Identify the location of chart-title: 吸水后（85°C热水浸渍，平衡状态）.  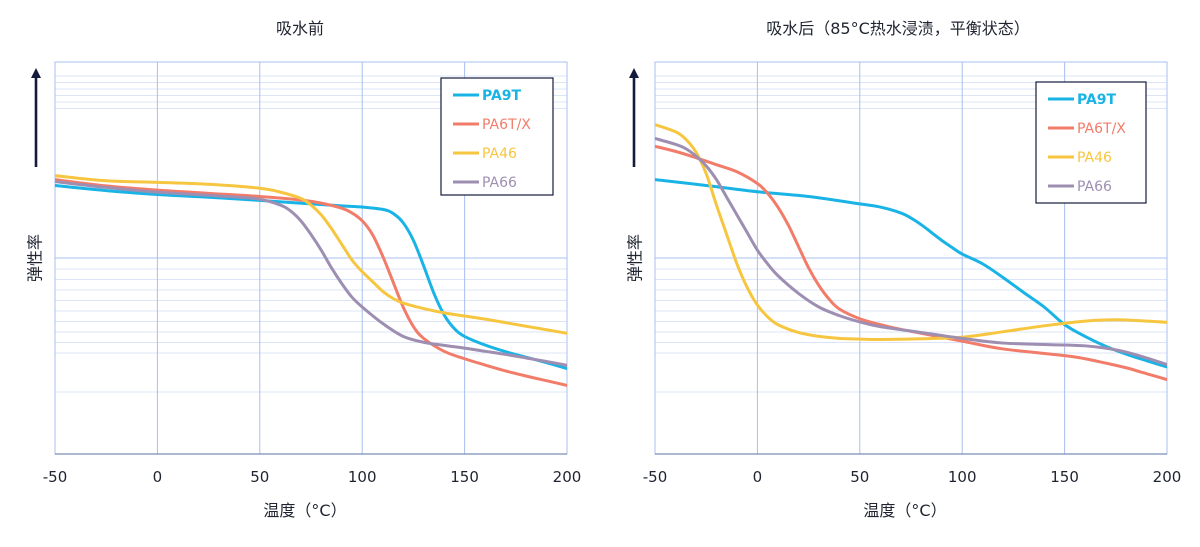
(898, 28).